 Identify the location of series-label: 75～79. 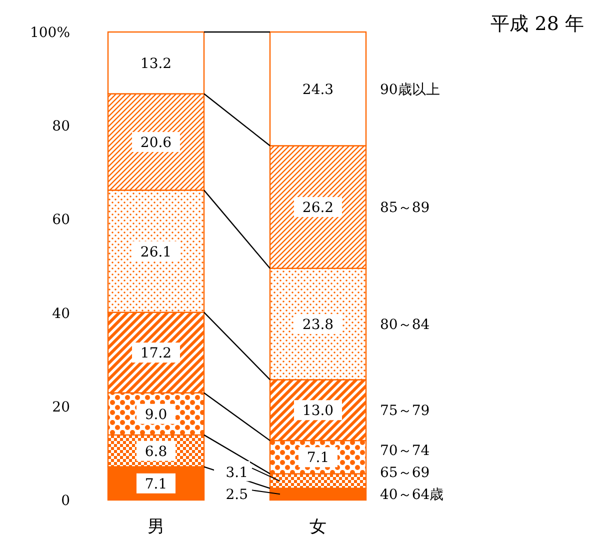
(405, 411).